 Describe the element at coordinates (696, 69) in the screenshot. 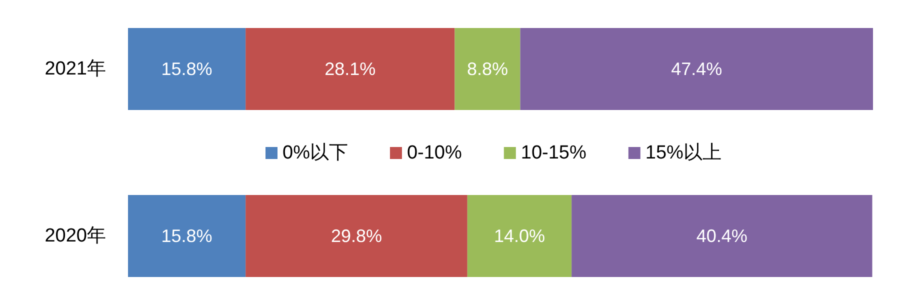

I see `data-label: 47.4%` at that location.